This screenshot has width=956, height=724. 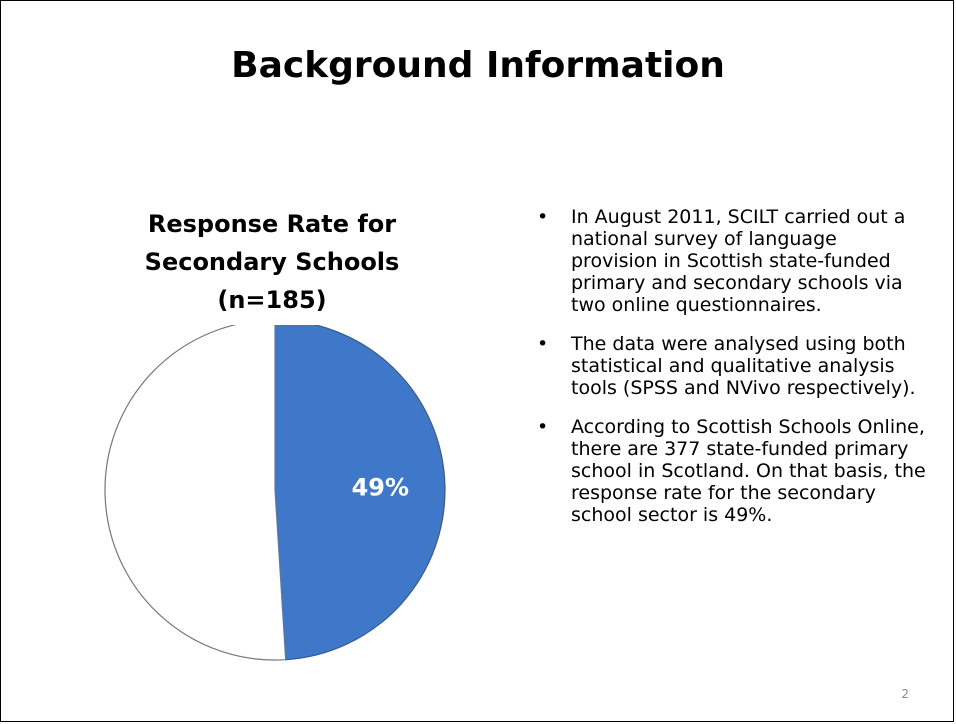 What do you see at coordinates (478, 65) in the screenshot?
I see `slide-title: Background Information` at bounding box center [478, 65].